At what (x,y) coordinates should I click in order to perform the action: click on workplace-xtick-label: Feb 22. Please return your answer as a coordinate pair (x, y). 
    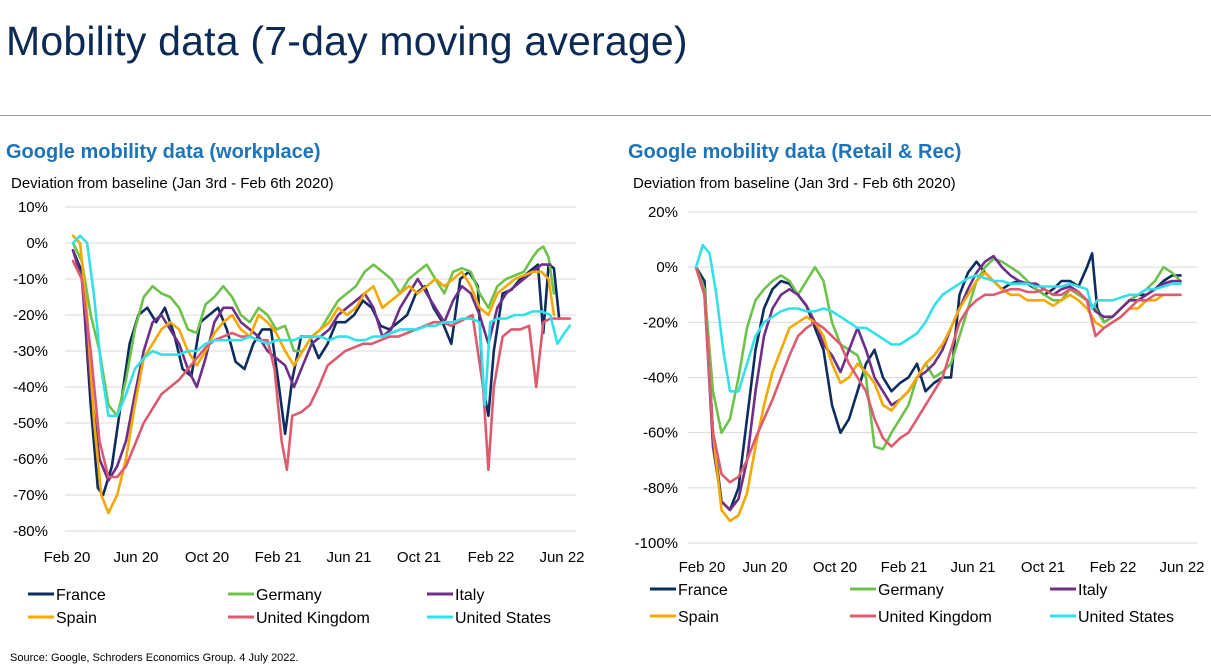
    Looking at the image, I should click on (491, 557).